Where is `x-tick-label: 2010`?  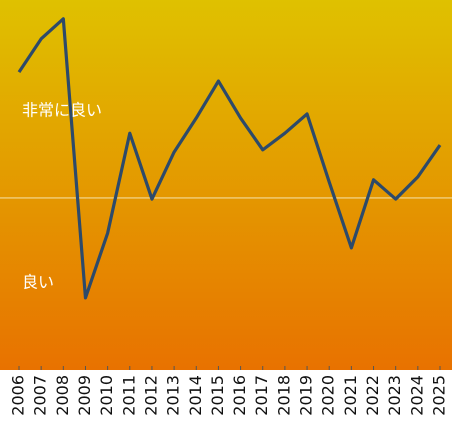
x-tick-label: 2010 is located at coordinates (106, 395).